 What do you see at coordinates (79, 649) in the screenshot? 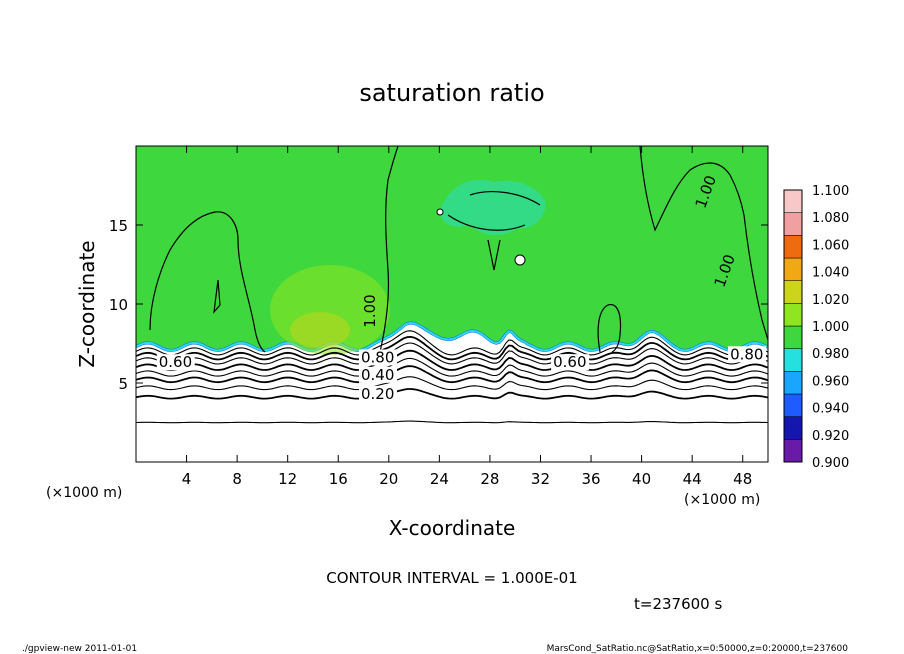
I see `footer-left: ./gpview-new 2011-01-01` at bounding box center [79, 649].